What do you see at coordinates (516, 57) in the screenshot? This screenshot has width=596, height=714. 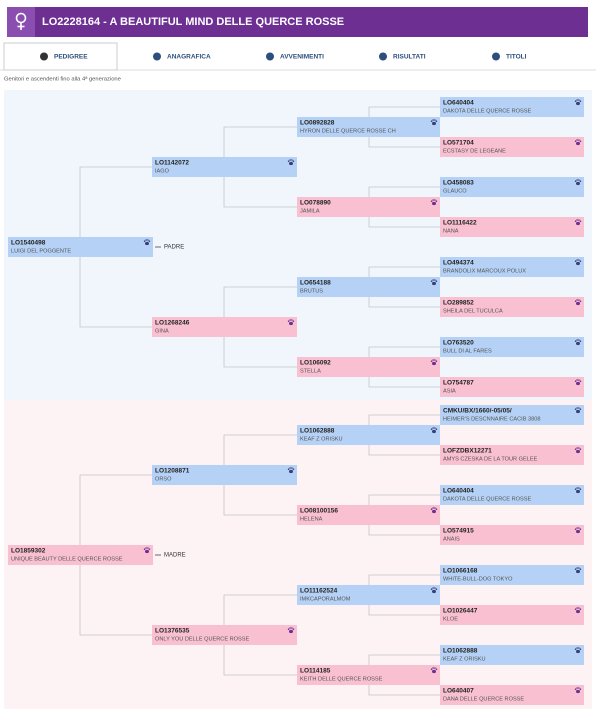 I see `tab-label: TITOLI` at bounding box center [516, 57].